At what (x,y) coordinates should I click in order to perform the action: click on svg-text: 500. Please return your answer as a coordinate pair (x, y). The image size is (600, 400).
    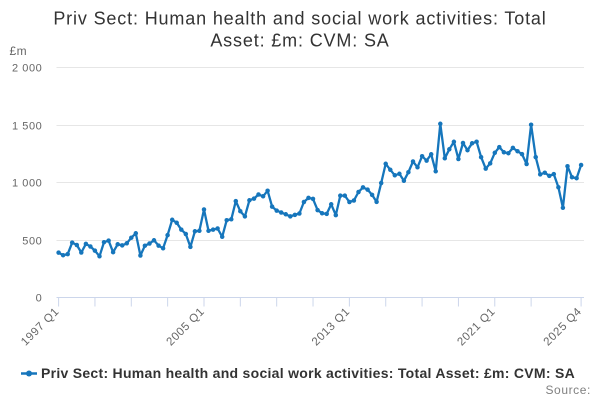
    Looking at the image, I should click on (32, 242).